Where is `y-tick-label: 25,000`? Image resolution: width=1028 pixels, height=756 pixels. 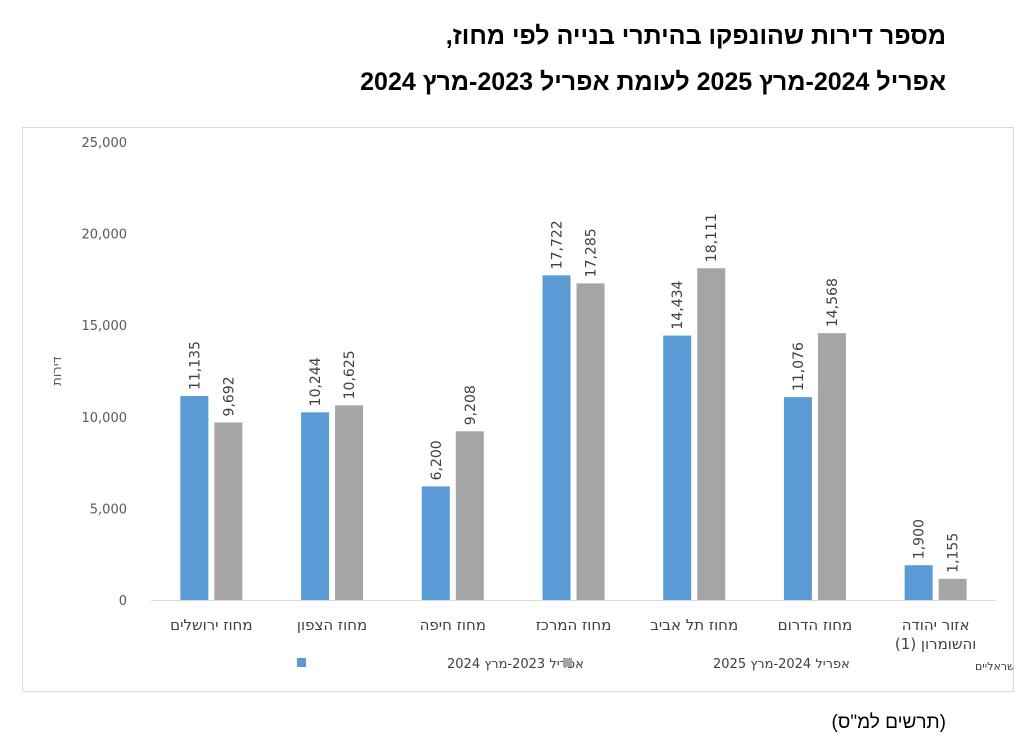 y-tick-label: 25,000 is located at coordinates (105, 143).